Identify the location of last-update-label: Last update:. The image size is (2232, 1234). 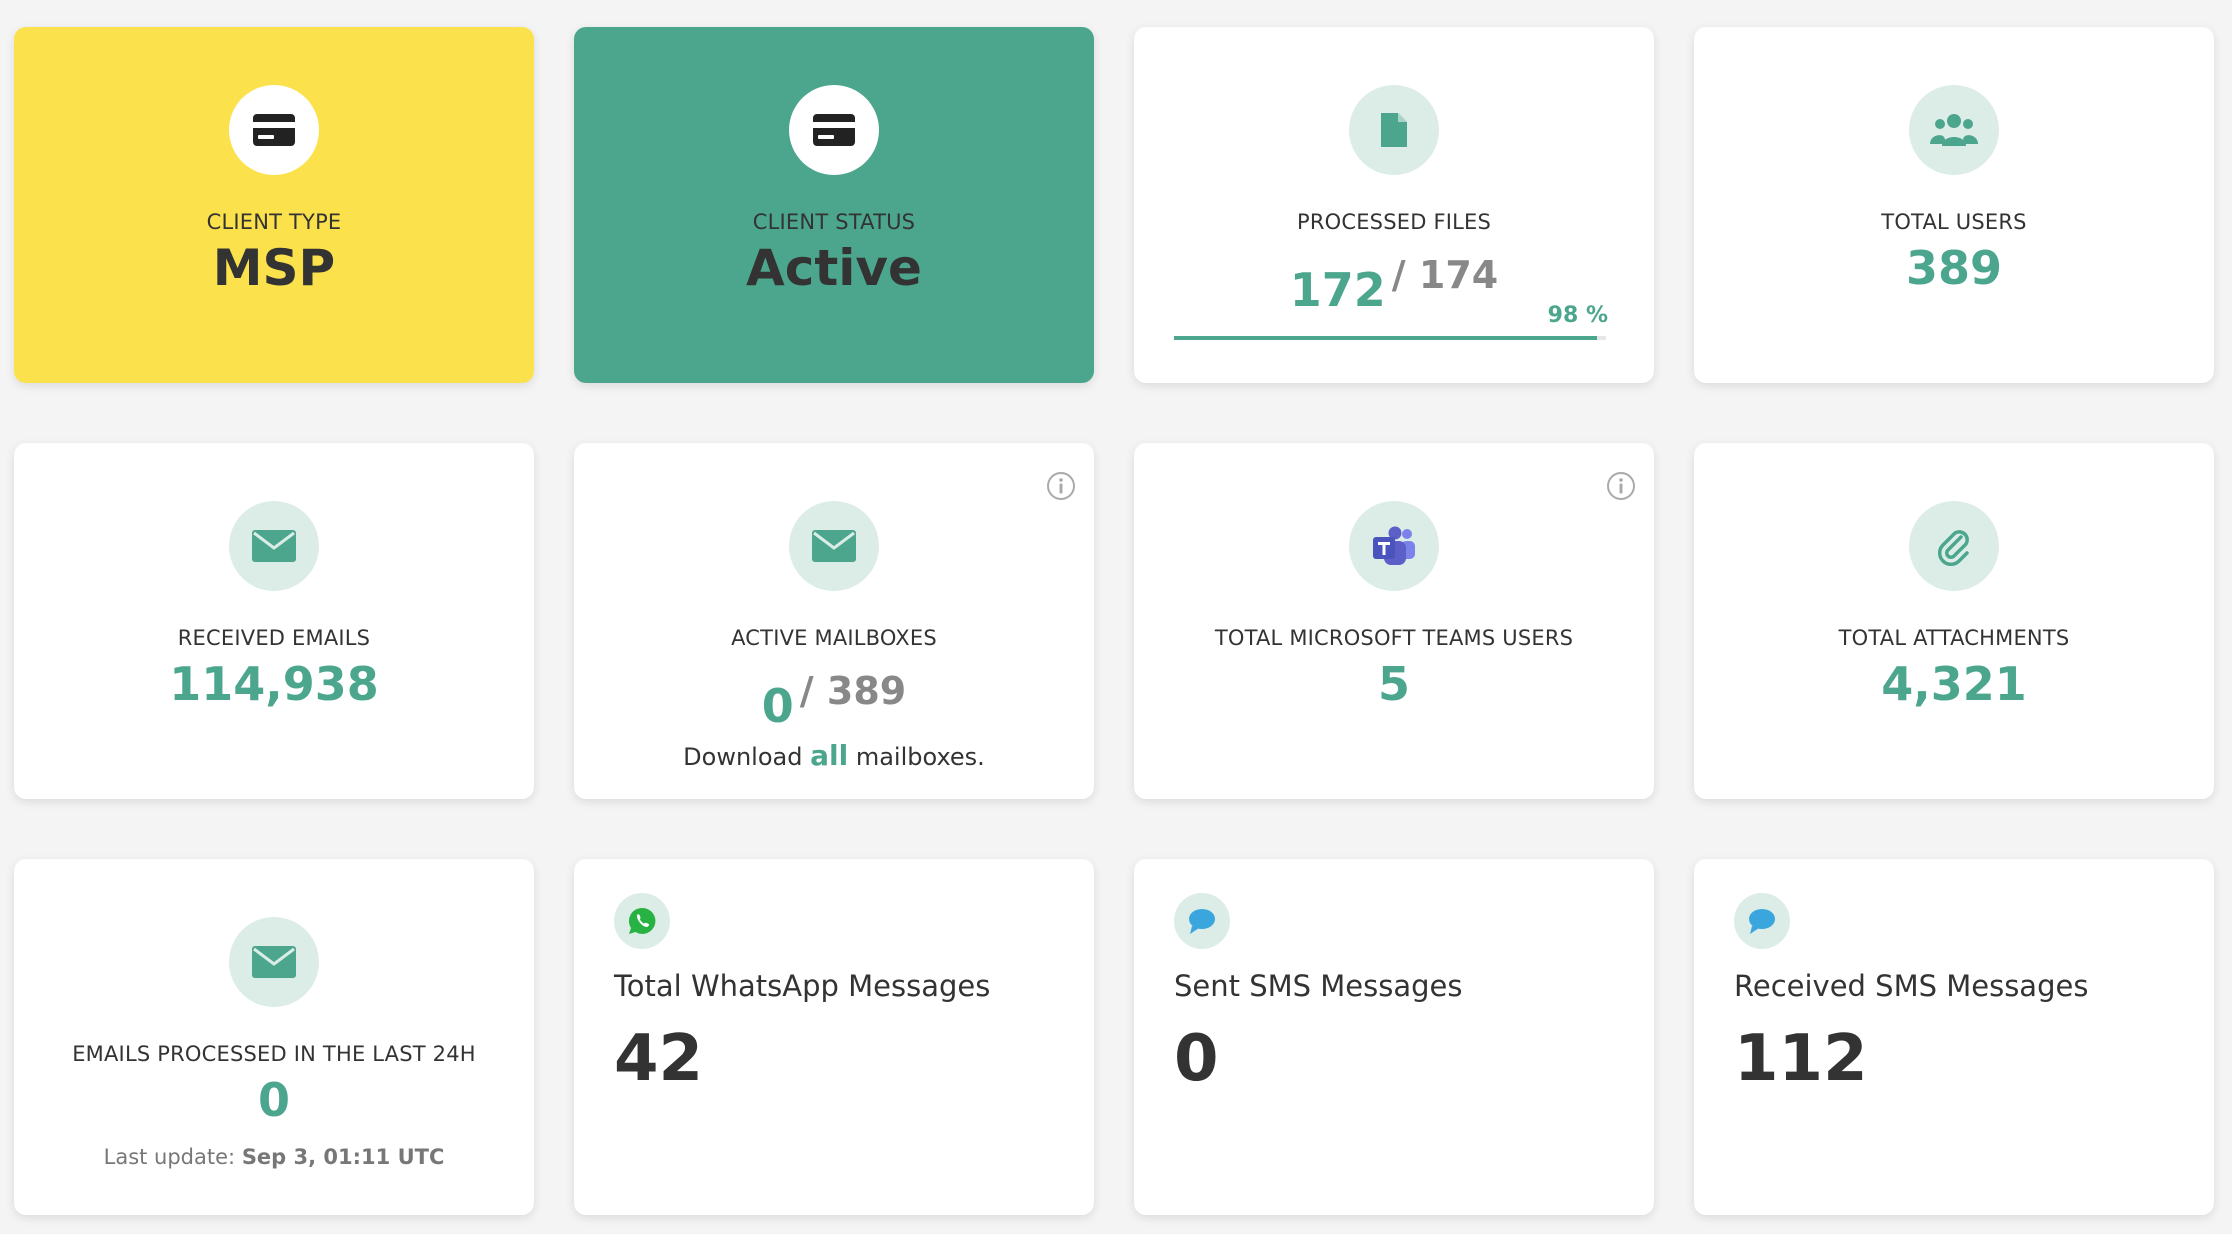
(169, 1157).